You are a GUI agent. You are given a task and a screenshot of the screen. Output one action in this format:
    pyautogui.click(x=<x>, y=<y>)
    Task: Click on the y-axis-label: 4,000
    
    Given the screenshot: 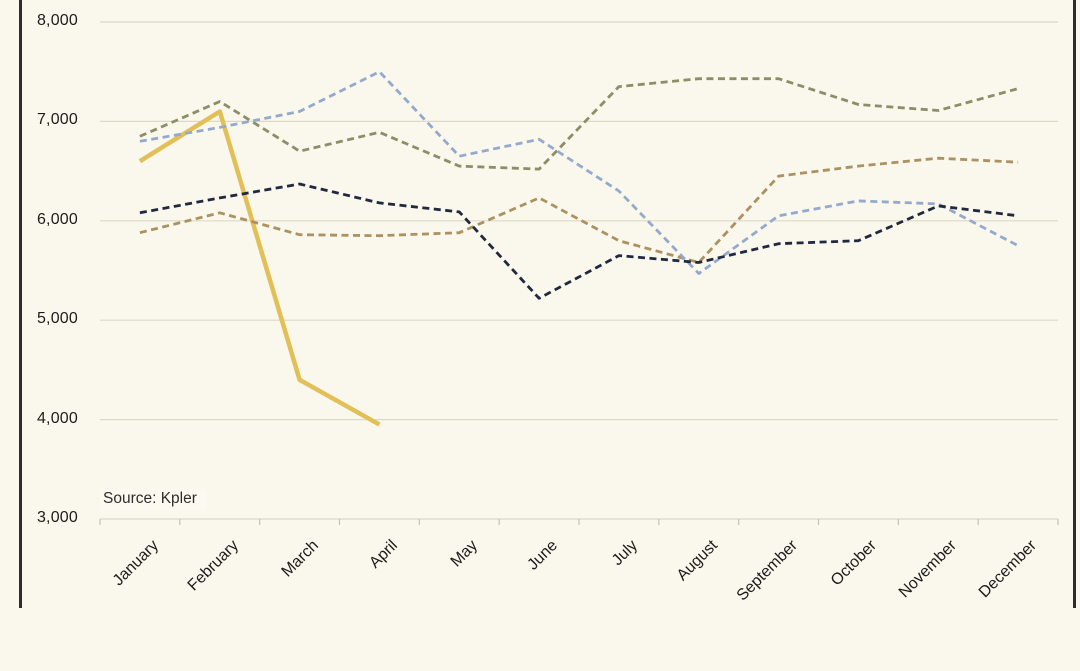 What is the action you would take?
    pyautogui.click(x=57, y=418)
    